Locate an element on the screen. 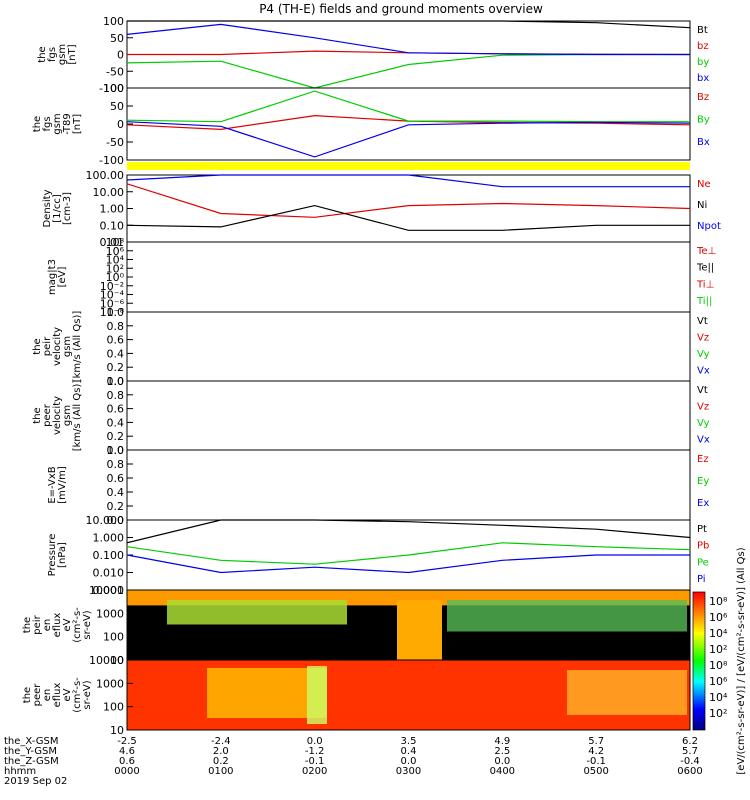 The width and height of the screenshot is (750, 800). ylabel-line: E=-VxB is located at coordinates (52, 484).